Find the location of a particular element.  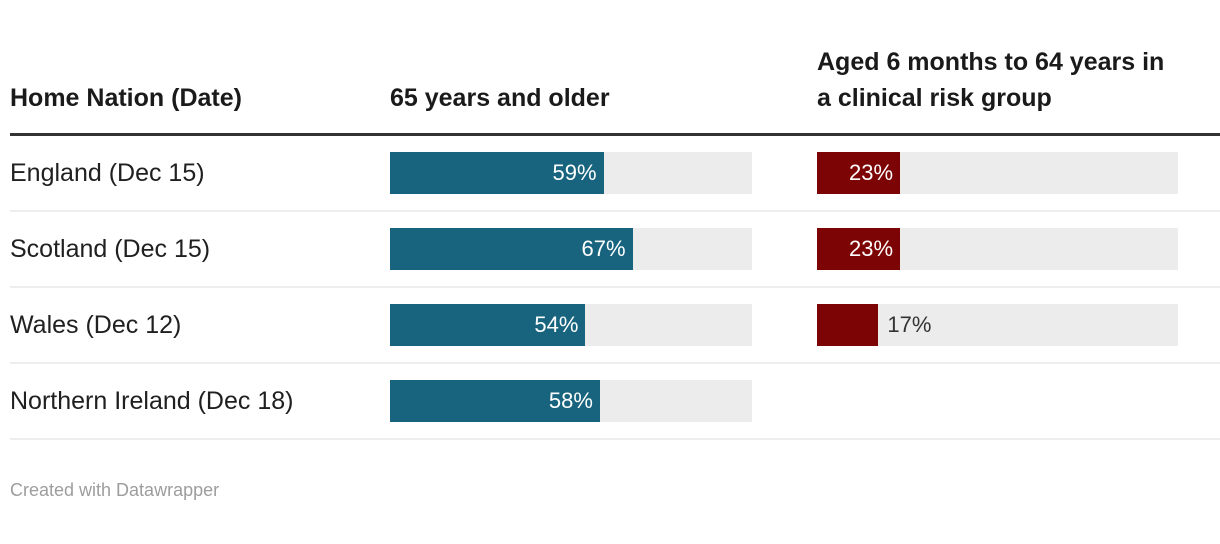

table-row: England (Dec 15) 59% 23% is located at coordinates (615, 174).